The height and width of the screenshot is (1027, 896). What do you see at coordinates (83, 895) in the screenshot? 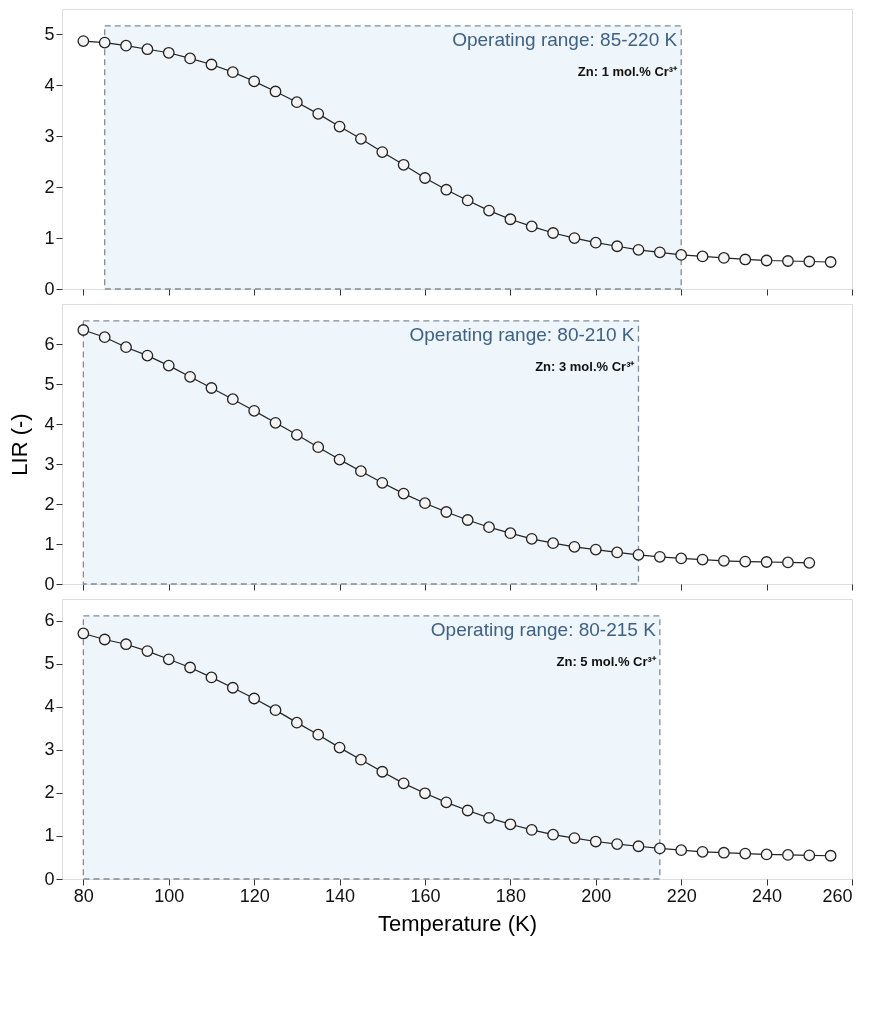
I see `x-tick-label: 80` at bounding box center [83, 895].